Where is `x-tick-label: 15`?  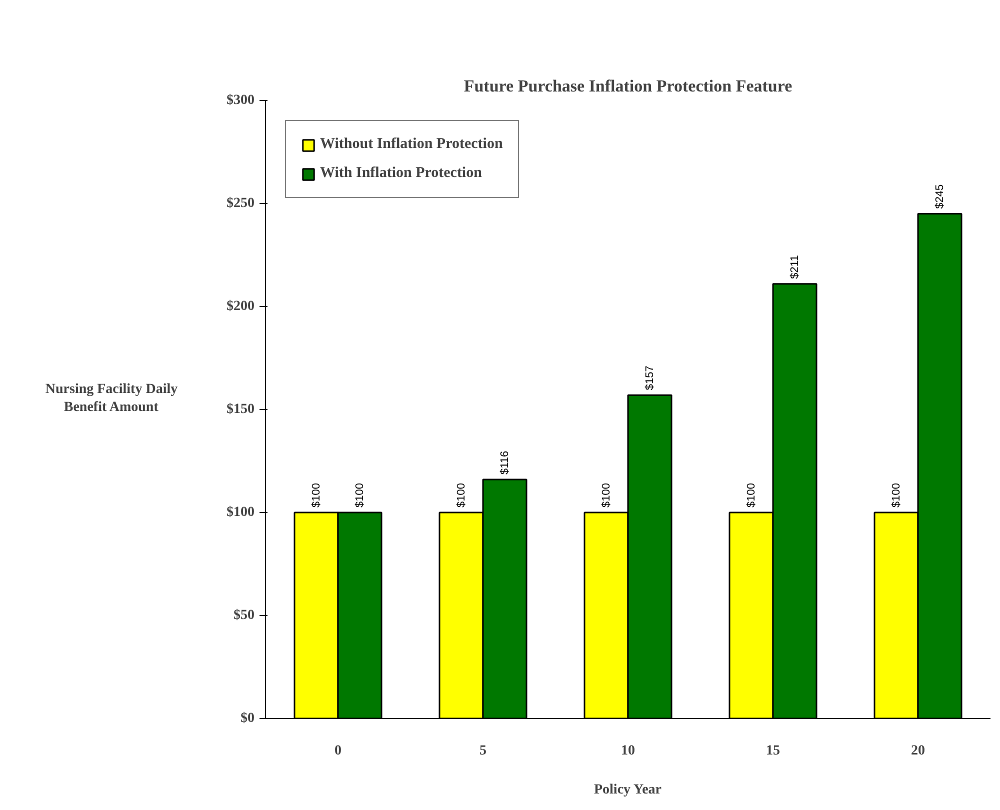
x-tick-label: 15 is located at coordinates (773, 751).